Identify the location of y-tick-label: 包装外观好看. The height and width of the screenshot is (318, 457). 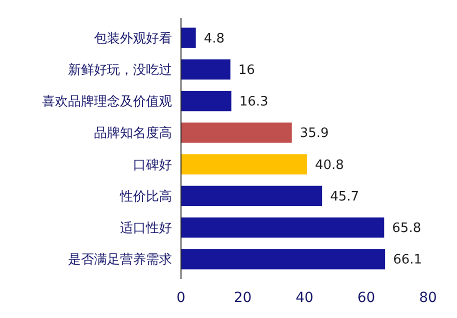
(133, 38).